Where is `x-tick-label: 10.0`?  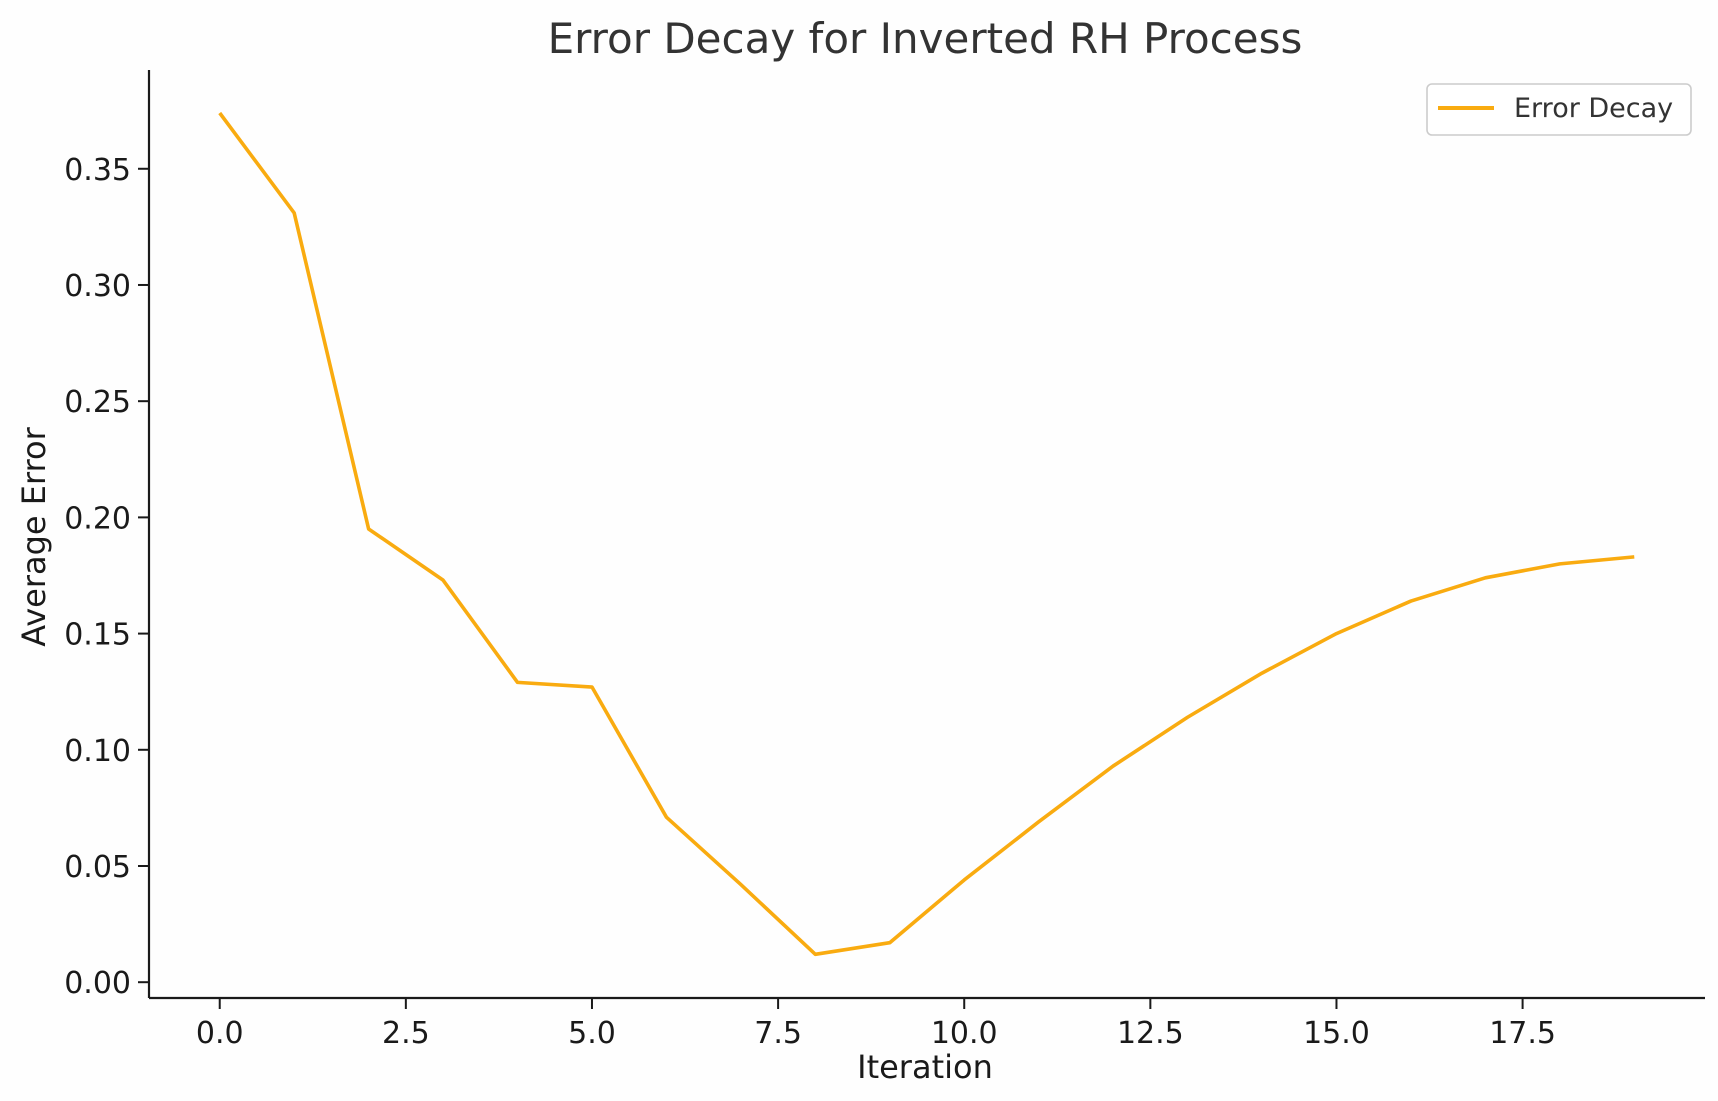 x-tick-label: 10.0 is located at coordinates (964, 1033).